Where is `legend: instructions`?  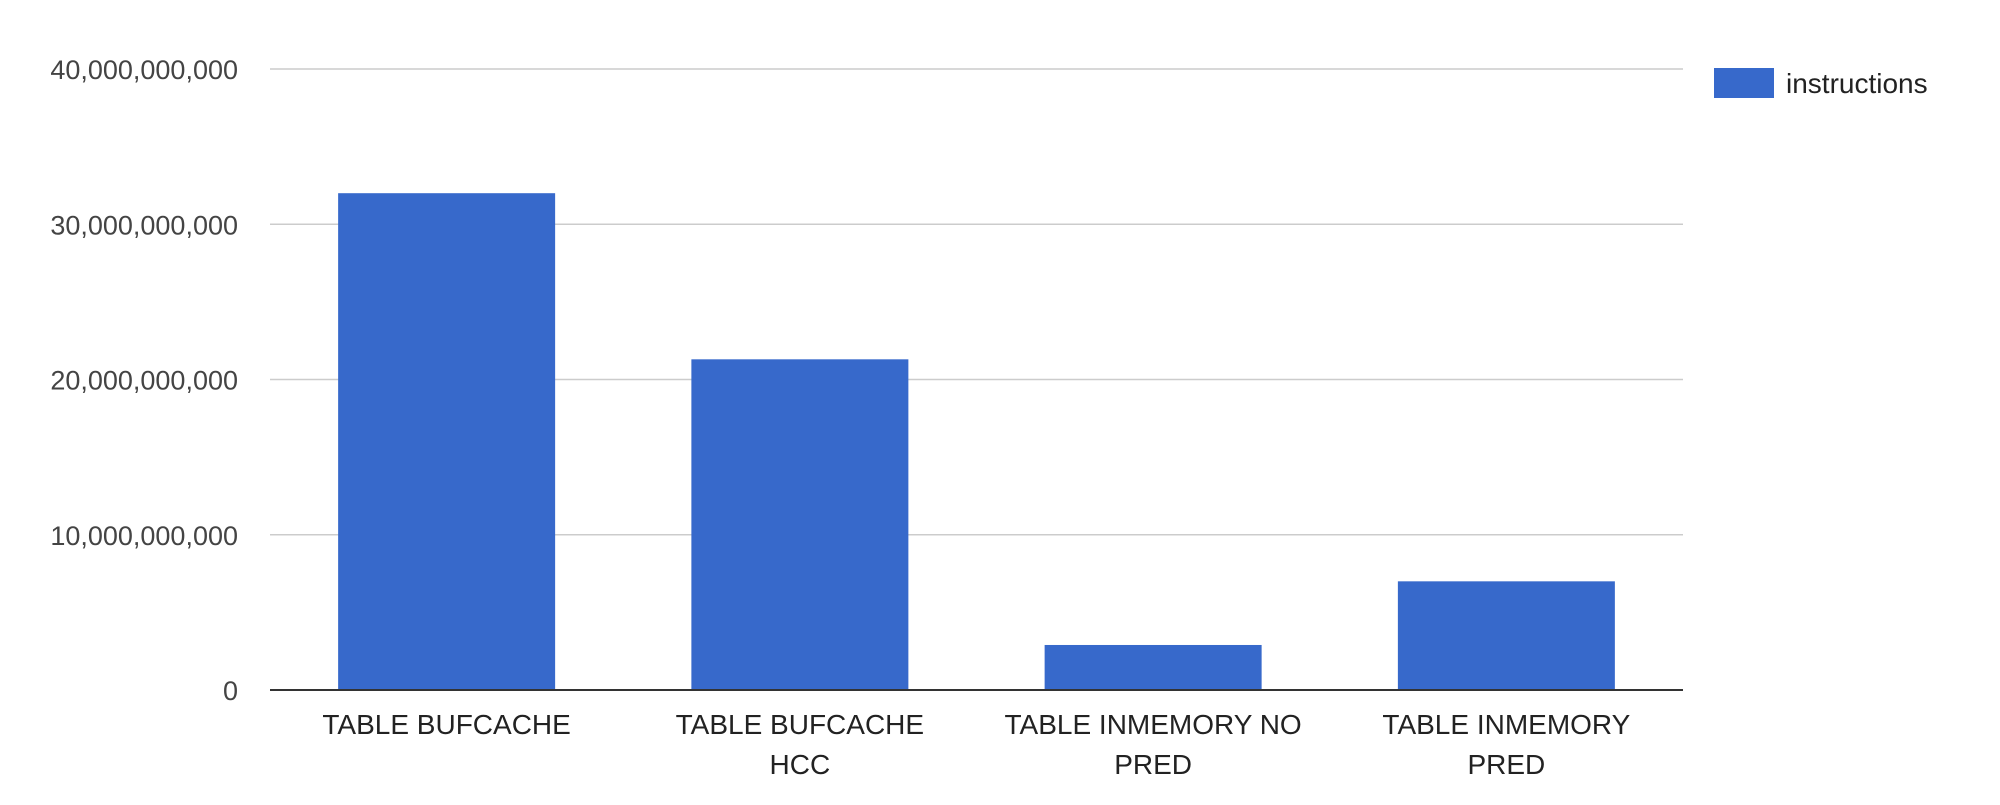 legend: instructions is located at coordinates (1821, 83).